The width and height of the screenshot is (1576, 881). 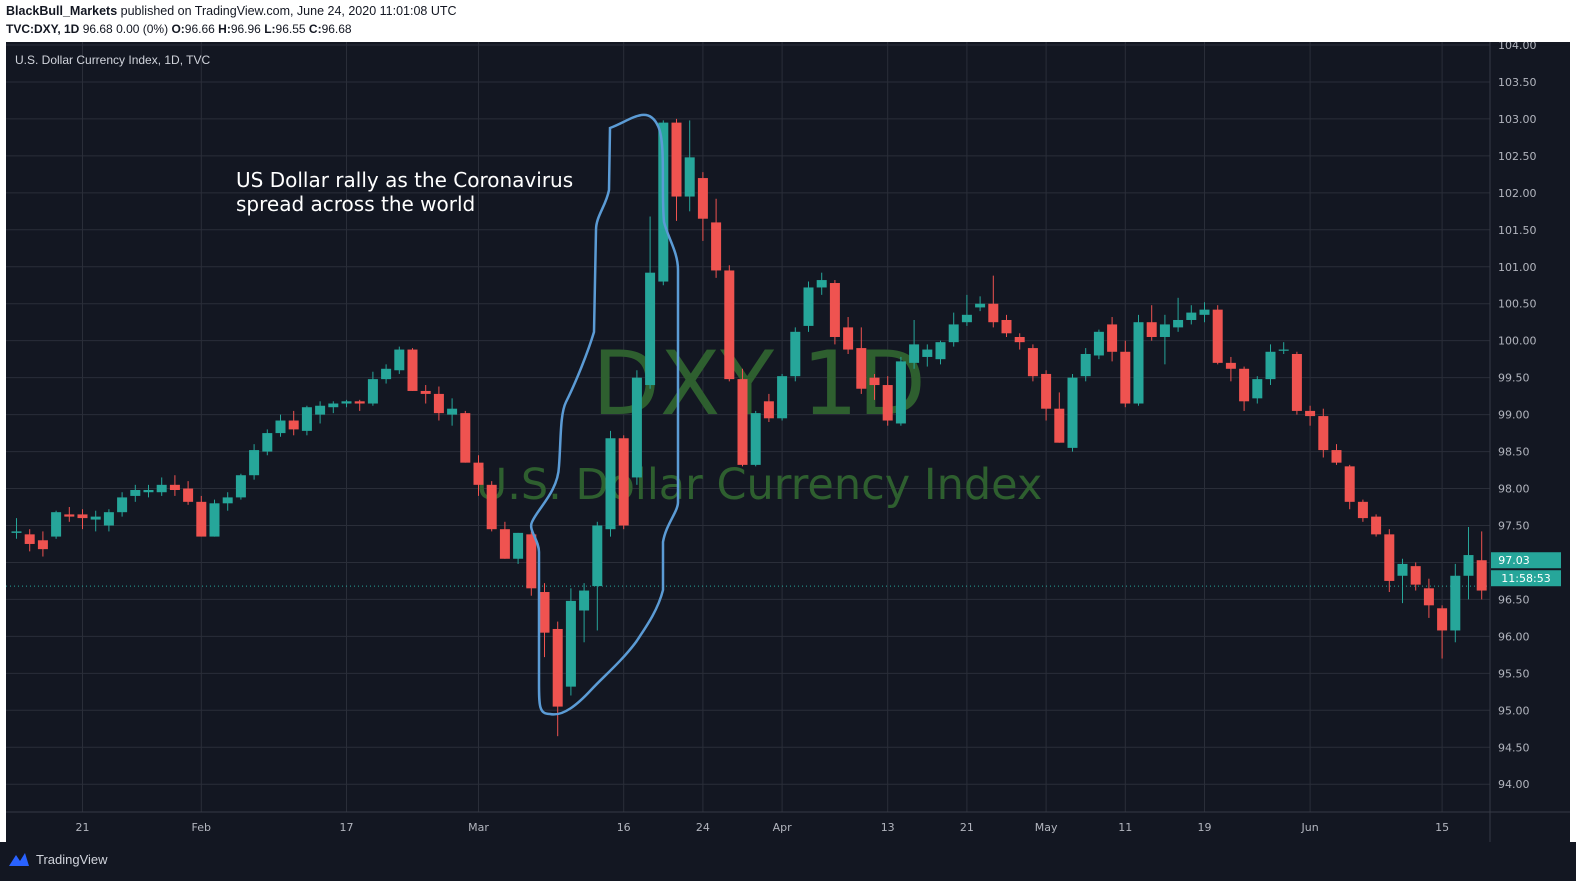 What do you see at coordinates (58, 859) in the screenshot?
I see `tradingview-logo: TradingView` at bounding box center [58, 859].